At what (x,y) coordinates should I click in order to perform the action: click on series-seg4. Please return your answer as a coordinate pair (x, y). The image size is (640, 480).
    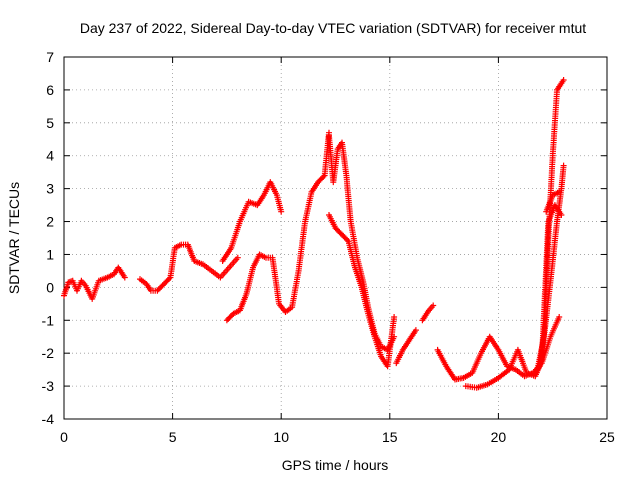
    Looking at the image, I should click on (277, 226).